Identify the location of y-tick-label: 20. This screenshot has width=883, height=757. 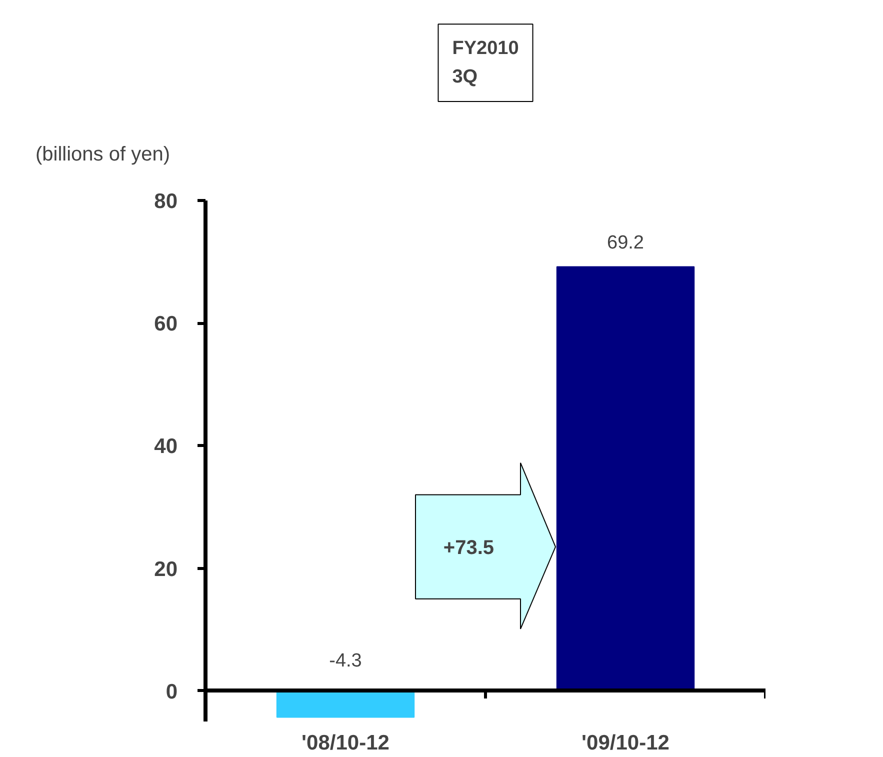
(166, 569).